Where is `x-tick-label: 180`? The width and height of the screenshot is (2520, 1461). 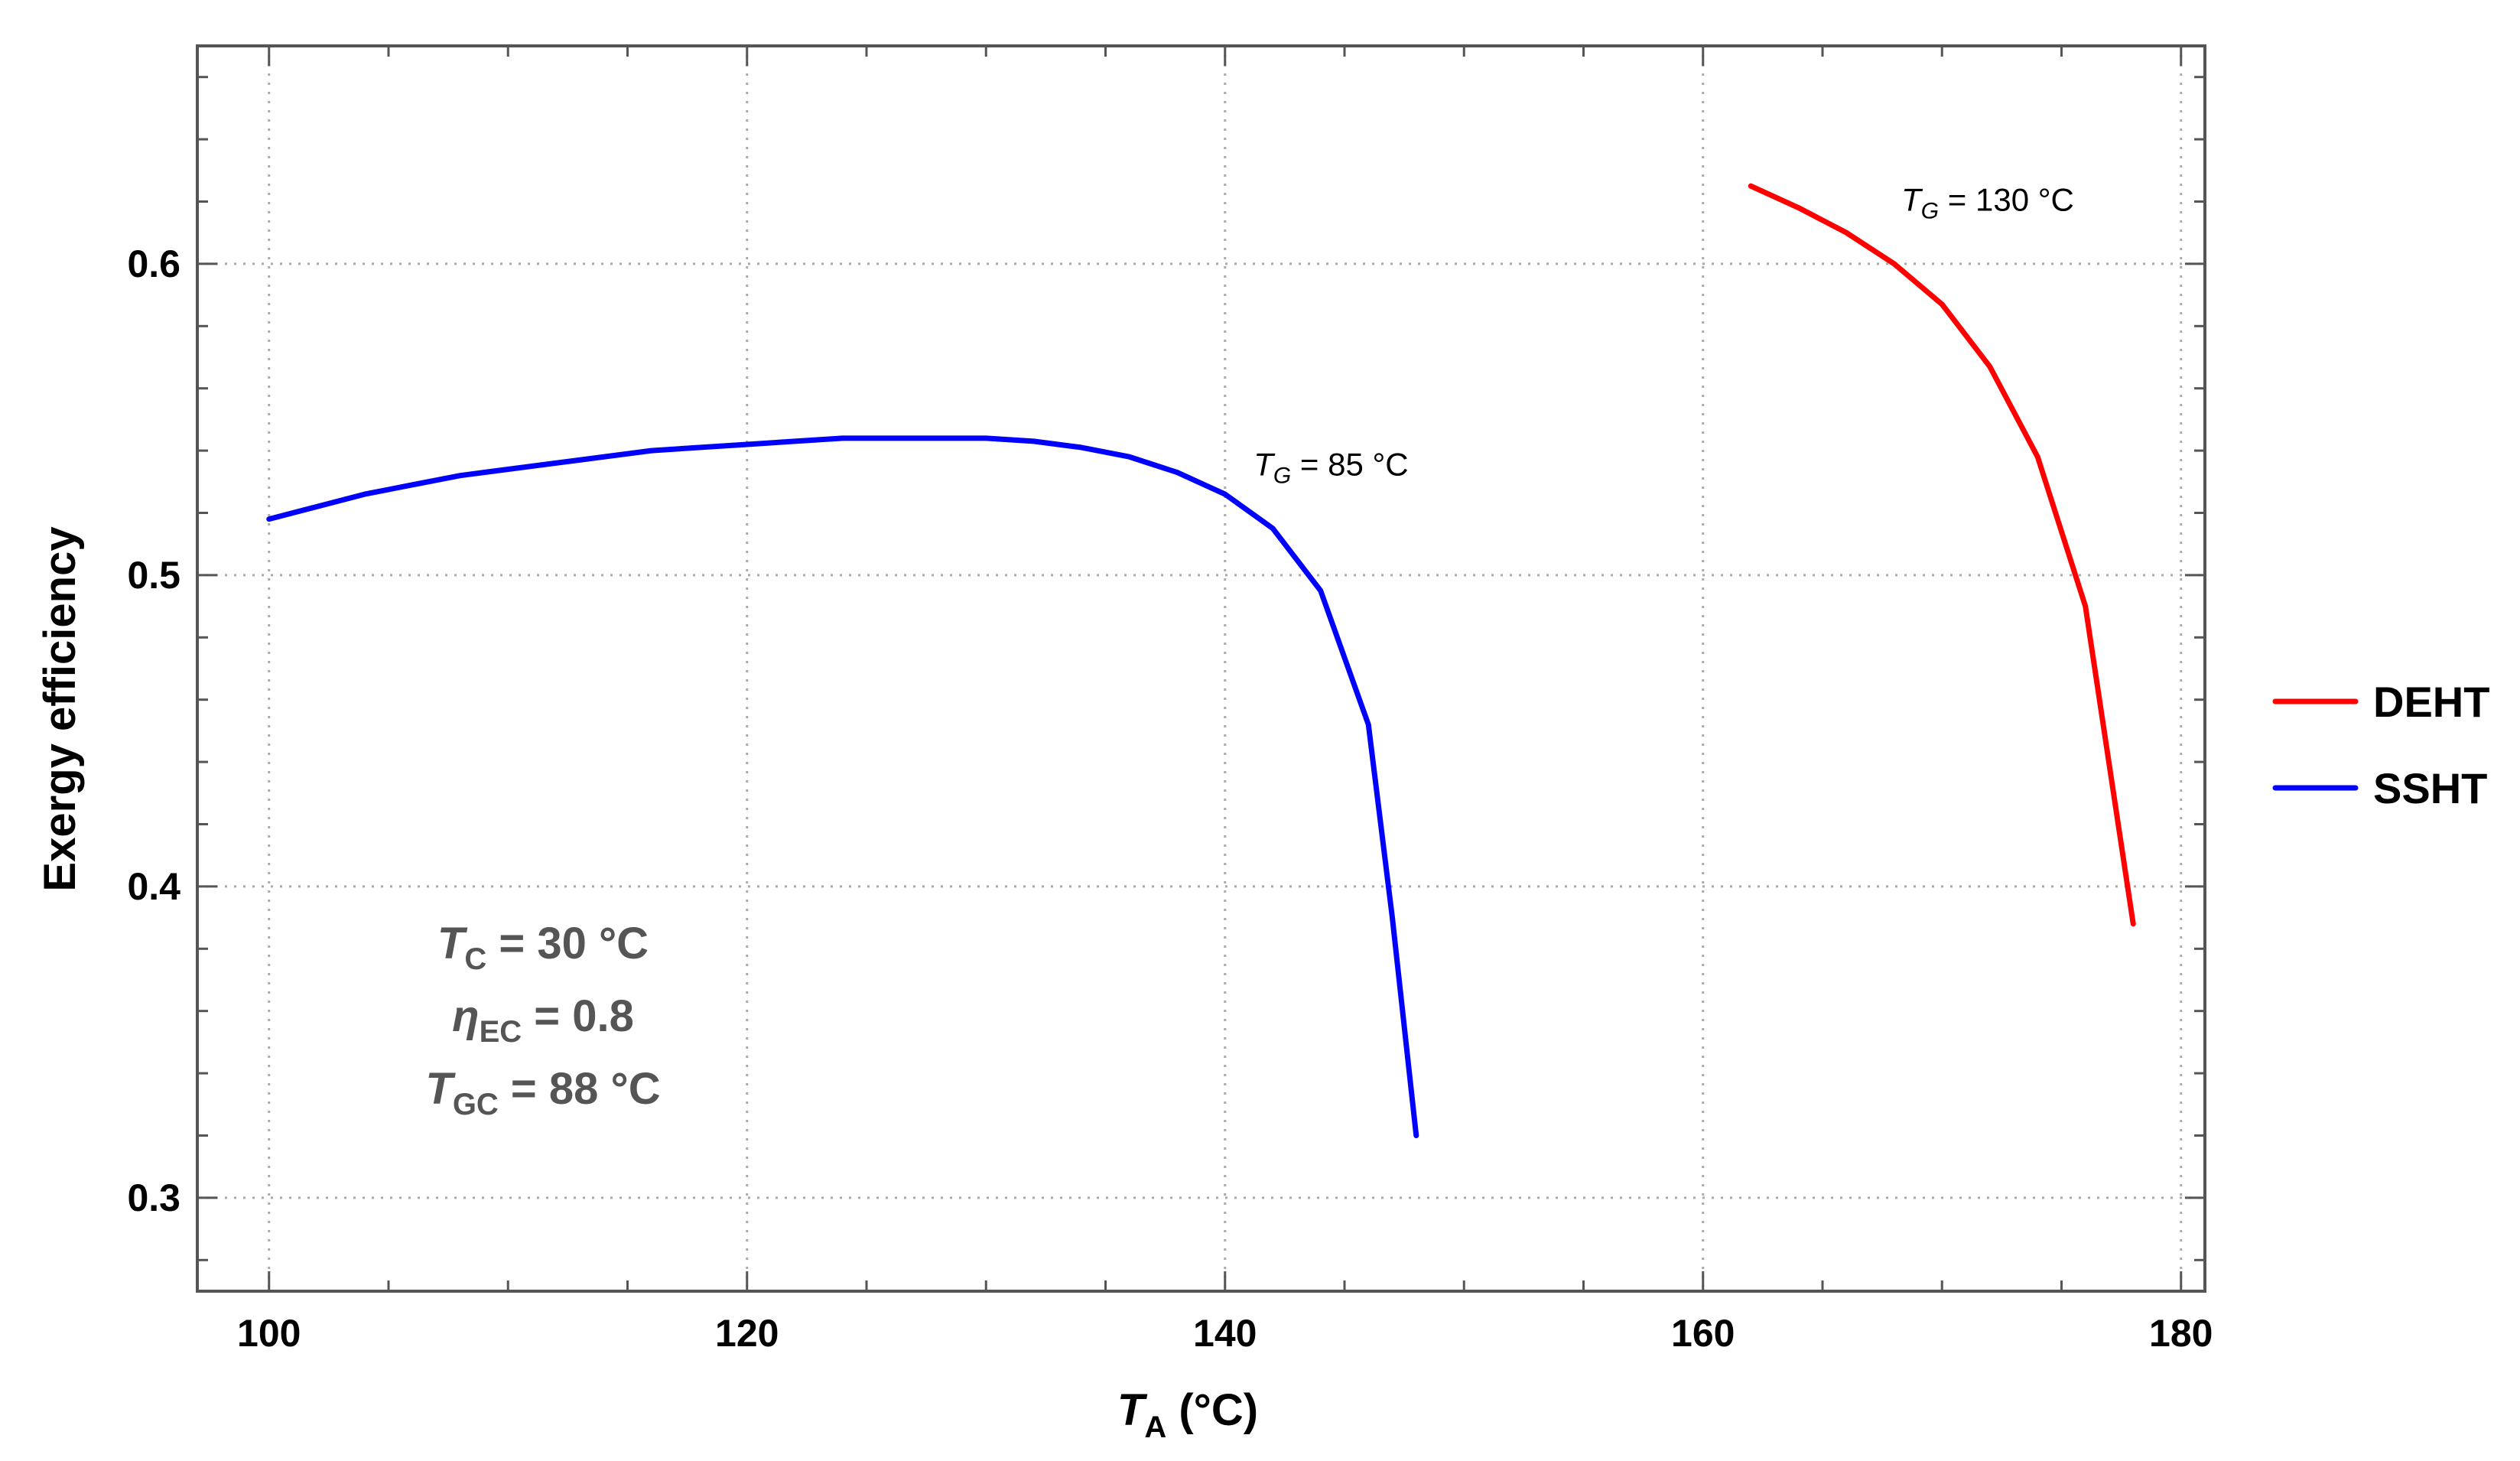 x-tick-label: 180 is located at coordinates (2181, 1333).